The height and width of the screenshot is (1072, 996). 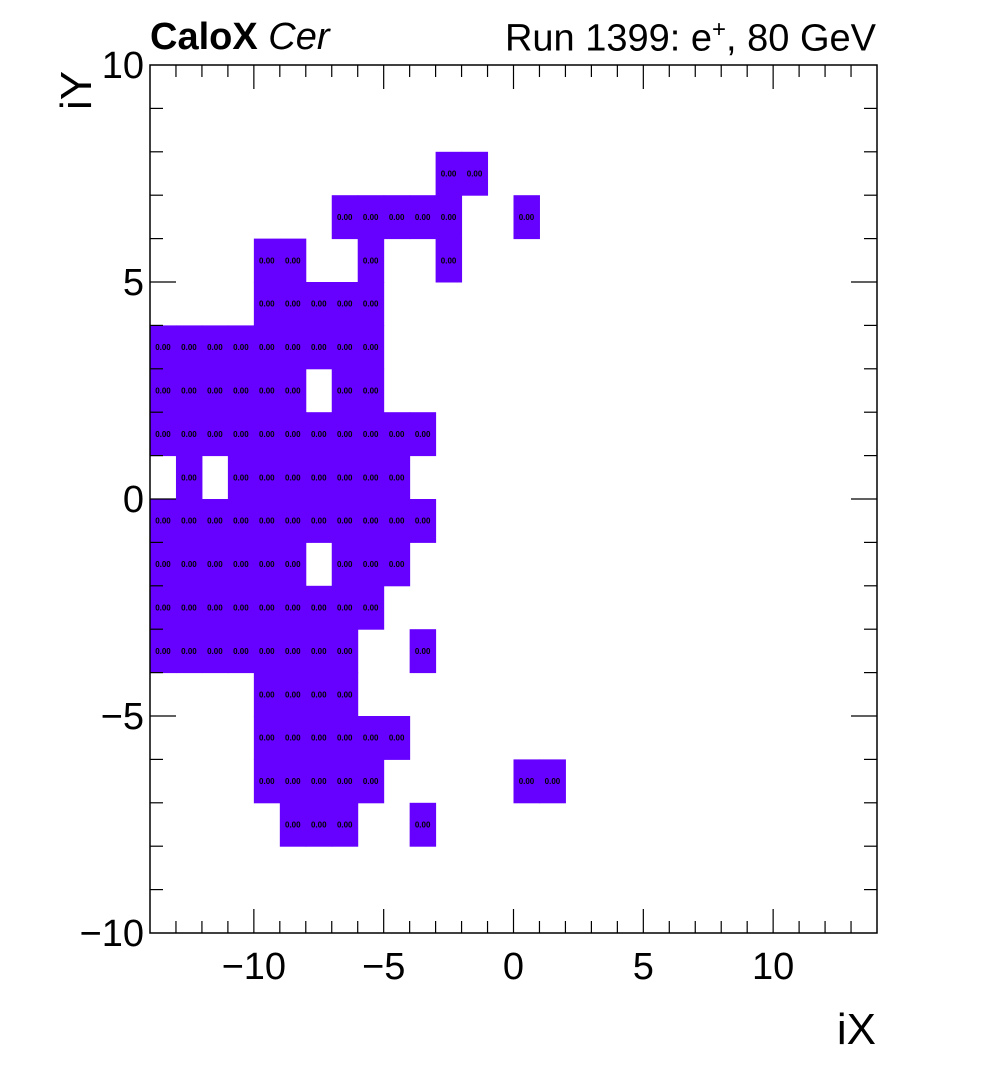 I want to click on title-energy: , 80 GeV, so click(x=801, y=38).